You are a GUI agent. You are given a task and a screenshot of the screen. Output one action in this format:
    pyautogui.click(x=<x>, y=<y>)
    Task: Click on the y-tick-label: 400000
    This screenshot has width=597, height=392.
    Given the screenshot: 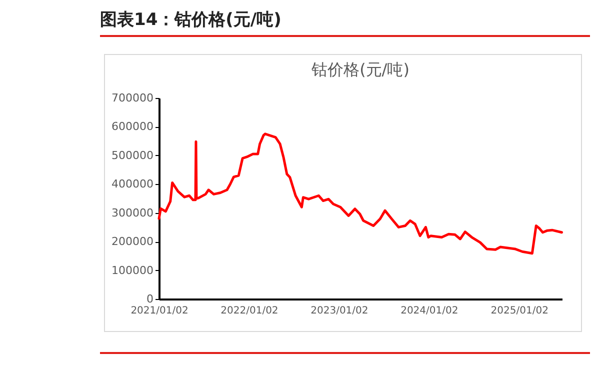 What is the action you would take?
    pyautogui.click(x=133, y=184)
    